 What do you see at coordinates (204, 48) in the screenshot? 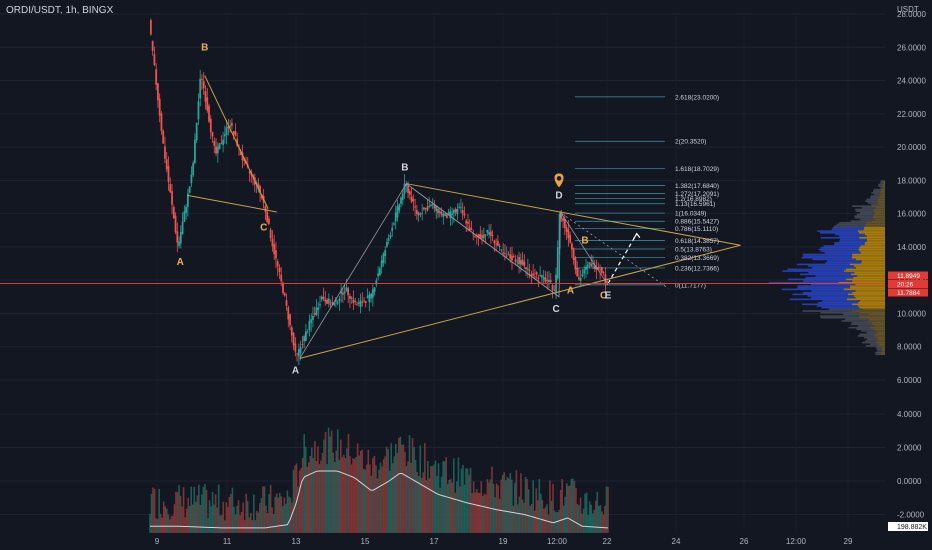
I see `wave-label: B` at bounding box center [204, 48].